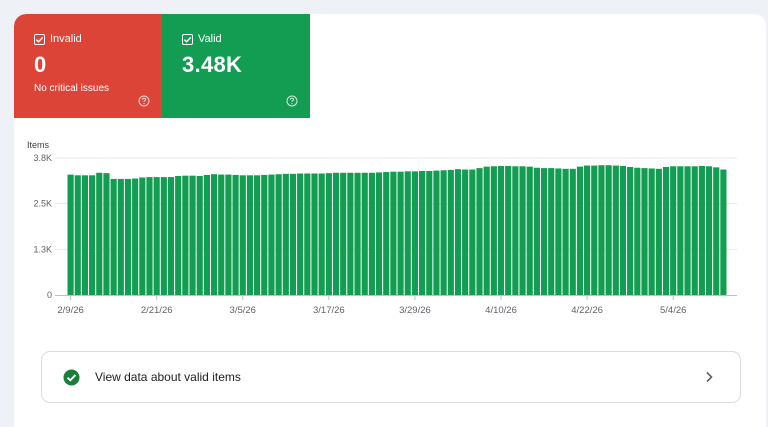 Image resolution: width=768 pixels, height=427 pixels. Describe the element at coordinates (42, 249) in the screenshot. I see `y-tick-label: 1.3K` at that location.